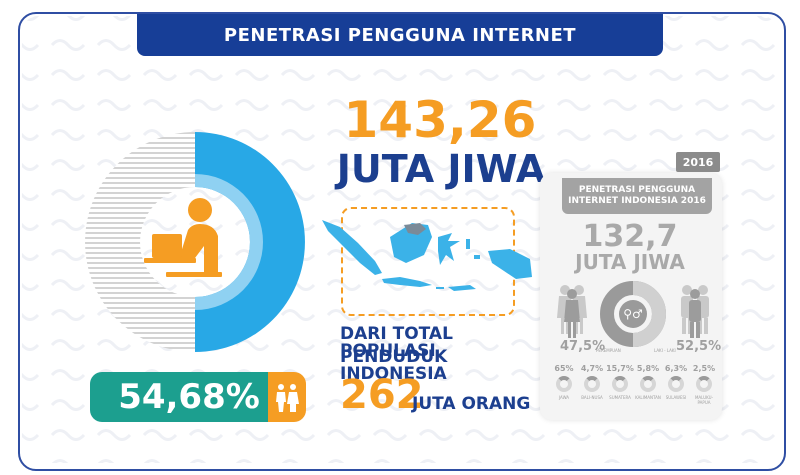  I want to click on page-title-banner: PENETRASI PENGGUNA INTERNET, so click(400, 35).